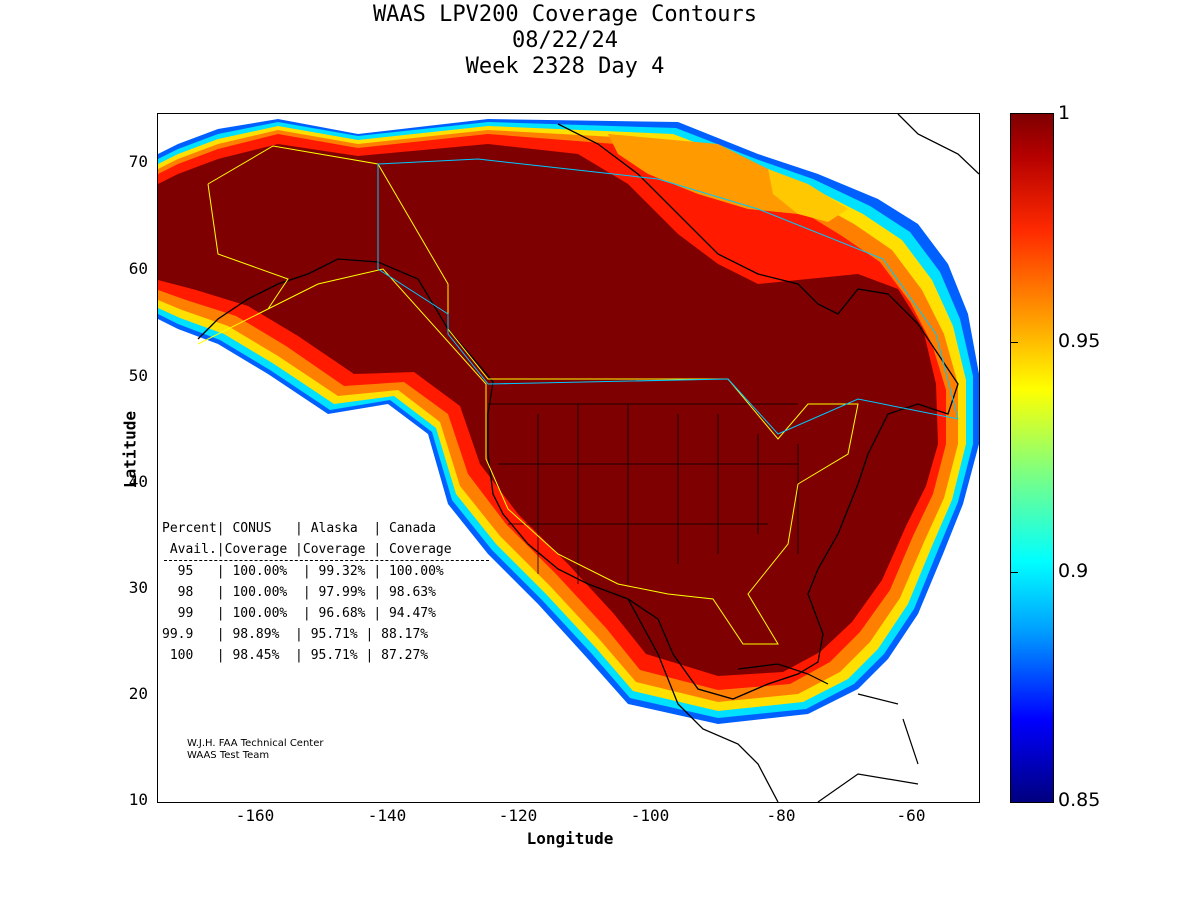  I want to click on stats-header-2: Avail.|Coverage |Coverage | Coverage, so click(307, 549).